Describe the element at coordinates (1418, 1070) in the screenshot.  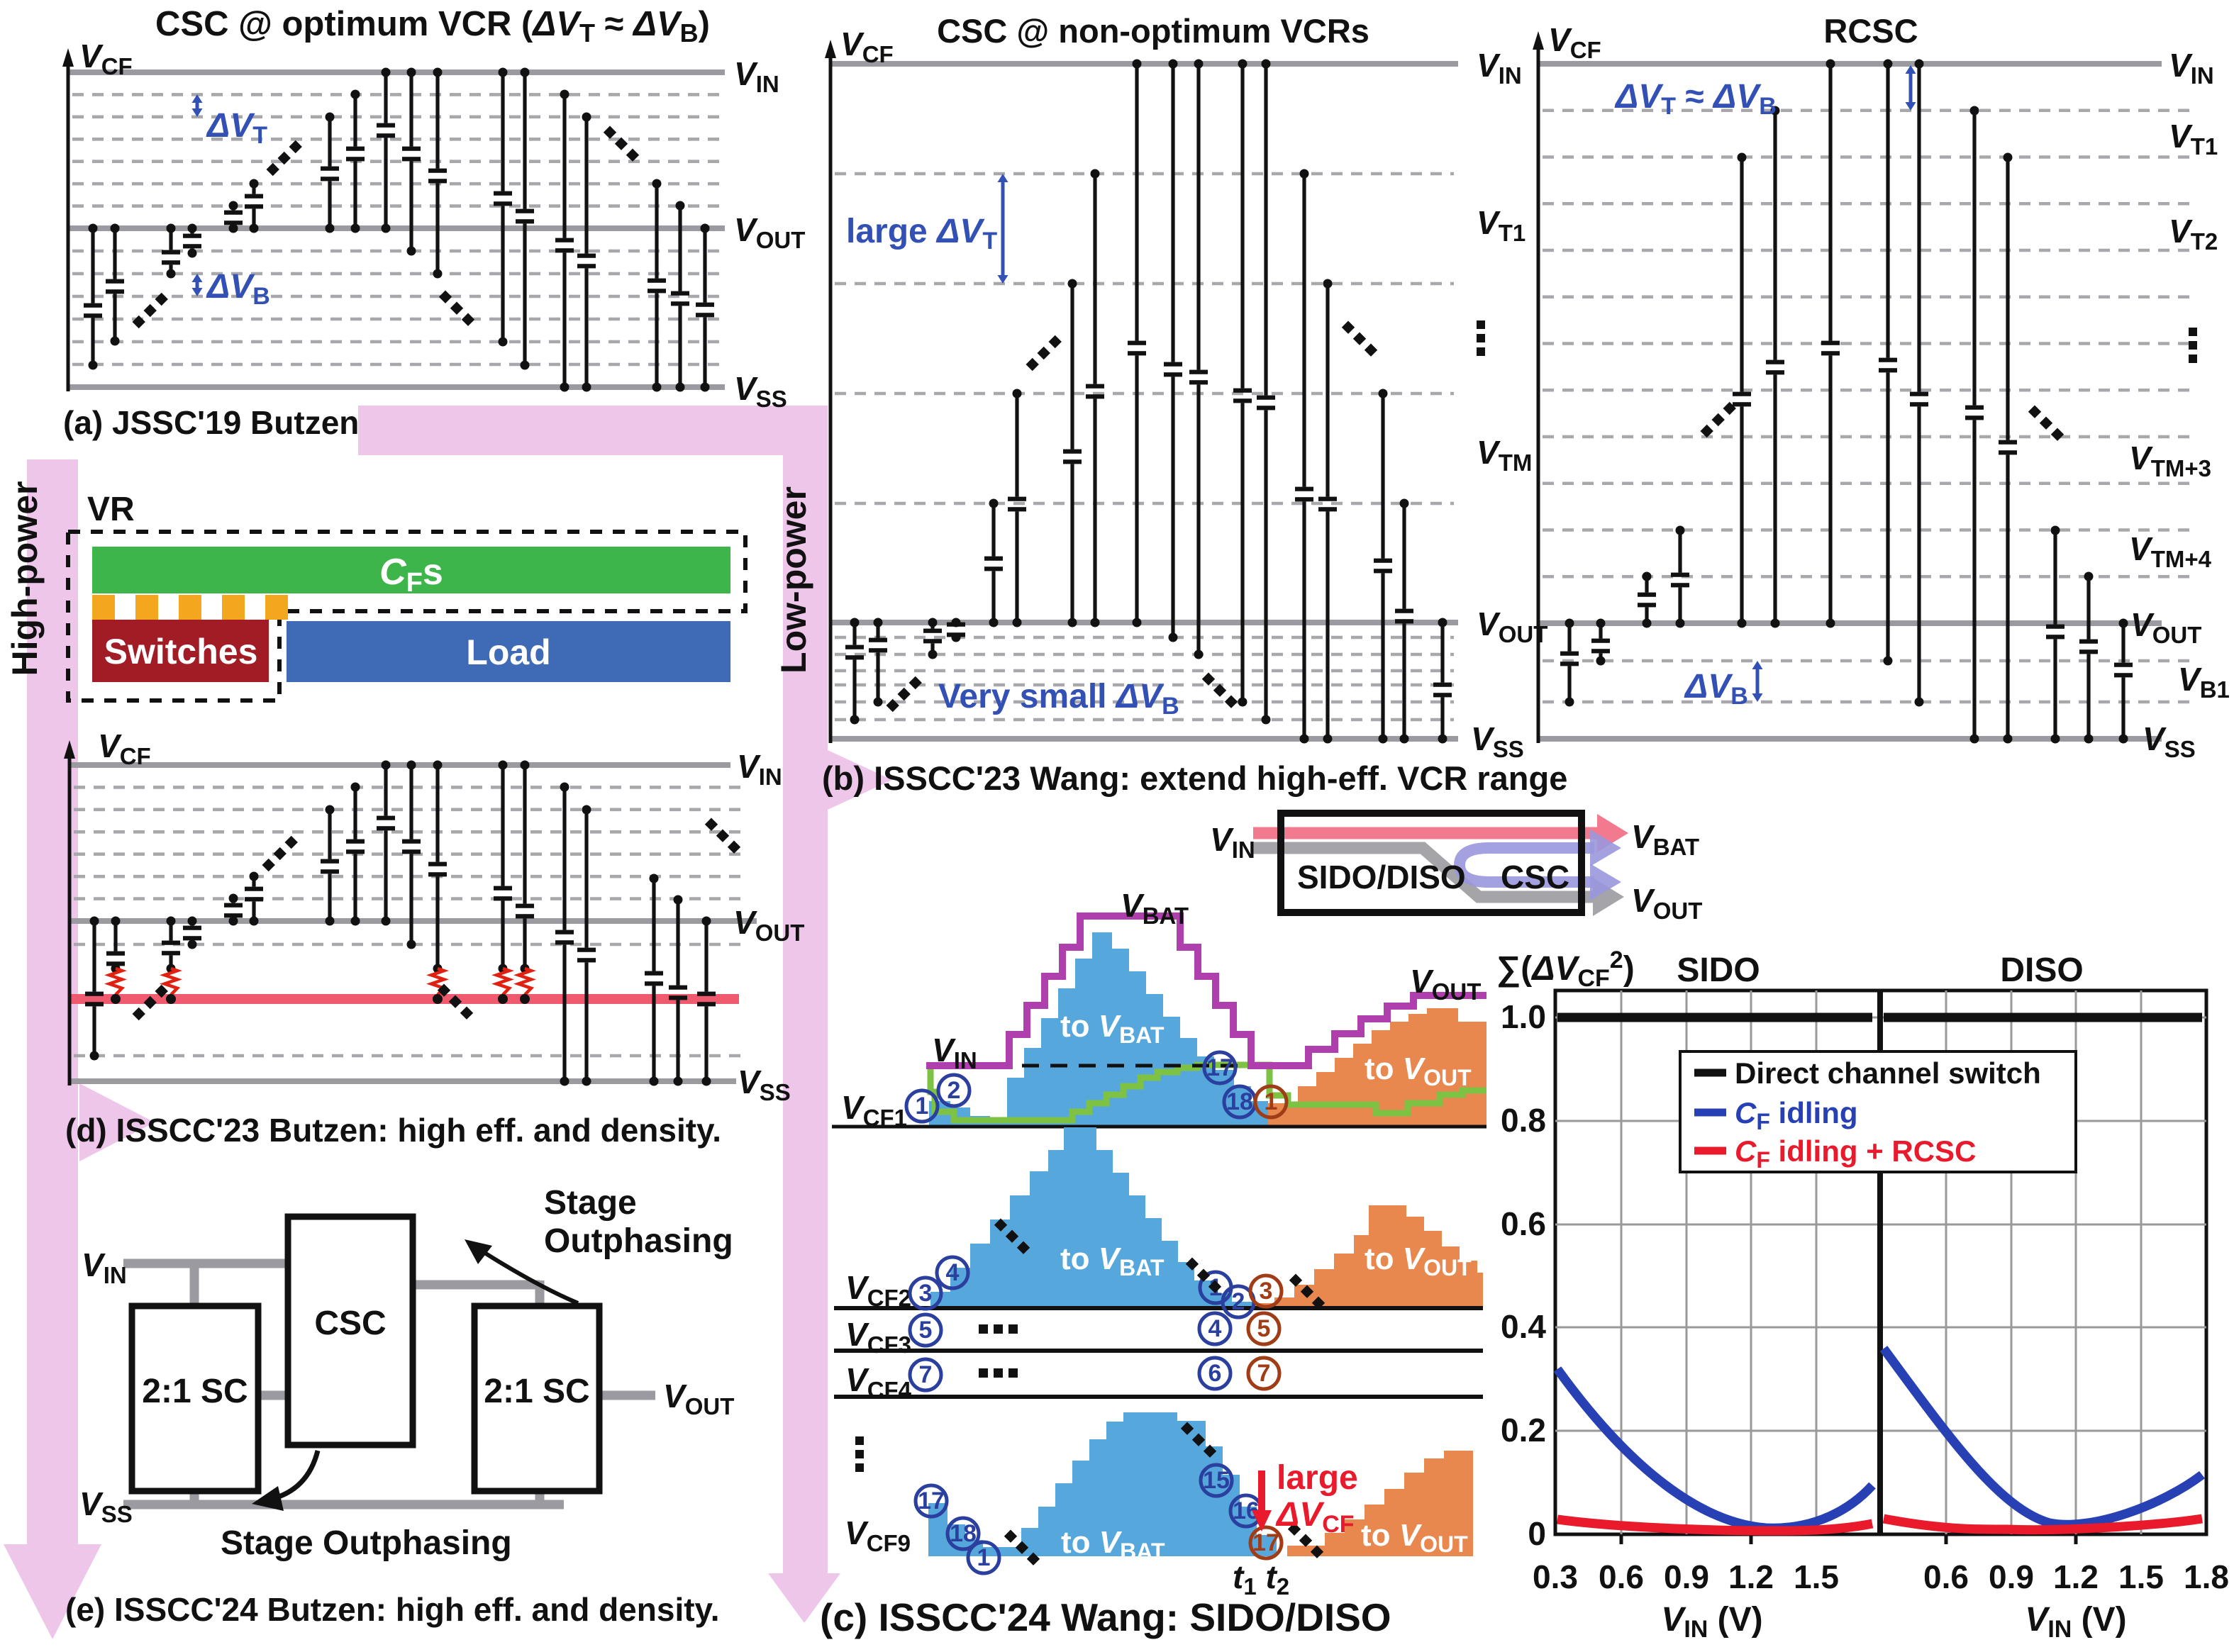
I see `svg-text: to VOUT` at that location.